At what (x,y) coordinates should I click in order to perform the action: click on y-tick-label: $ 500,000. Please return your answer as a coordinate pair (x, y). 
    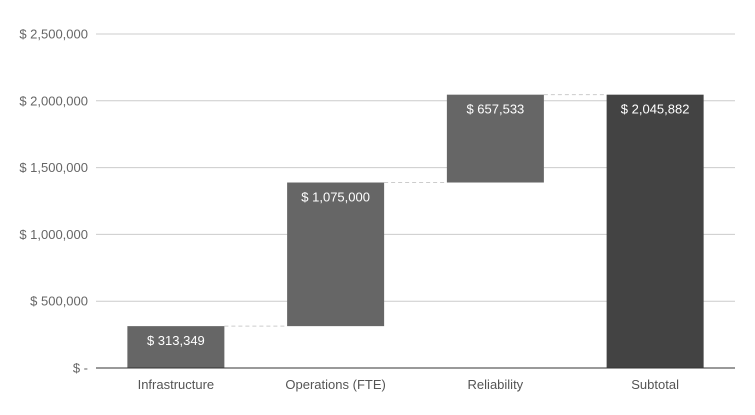
    Looking at the image, I should click on (59, 301).